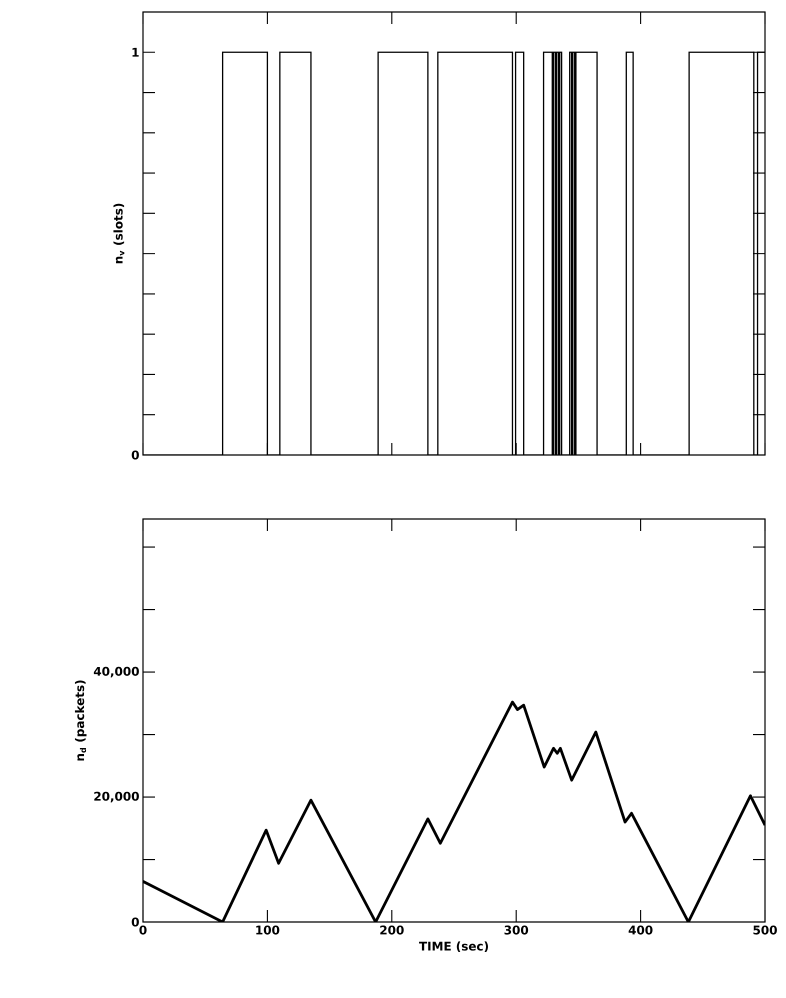 The image size is (786, 998). What do you see at coordinates (392, 930) in the screenshot?
I see `x-tick-label: 200` at bounding box center [392, 930].